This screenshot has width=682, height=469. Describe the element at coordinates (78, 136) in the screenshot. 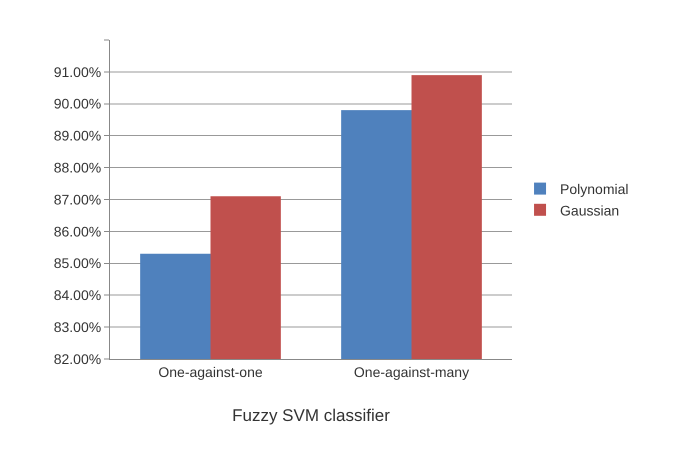

I see `y-tick-label: 89.00%` at that location.